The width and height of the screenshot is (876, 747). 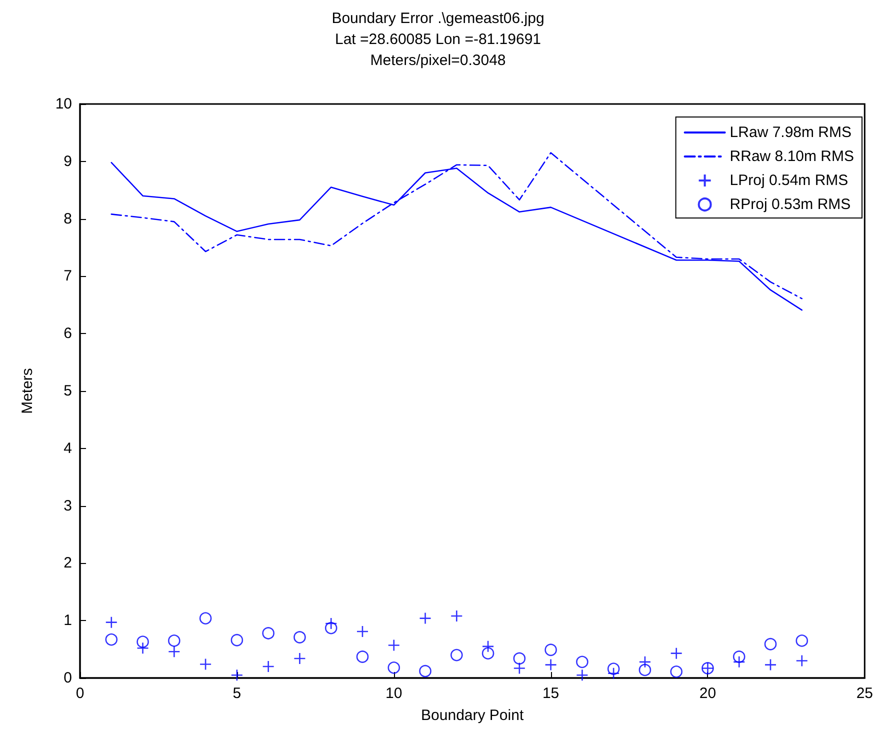 What do you see at coordinates (438, 60) in the screenshot?
I see `text: Meters/pixel=0.3048` at bounding box center [438, 60].